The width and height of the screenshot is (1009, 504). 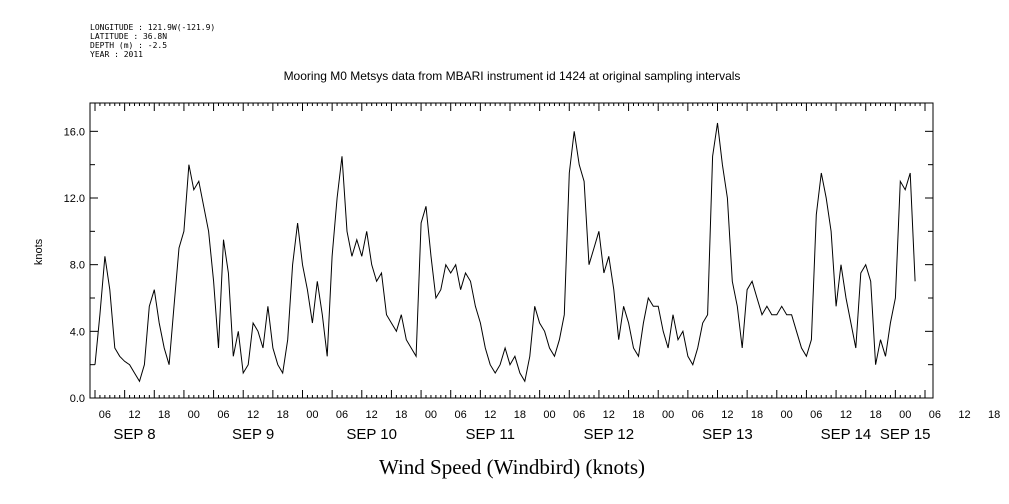 What do you see at coordinates (77, 266) in the screenshot?
I see `y-tick-label: 8.0` at bounding box center [77, 266].